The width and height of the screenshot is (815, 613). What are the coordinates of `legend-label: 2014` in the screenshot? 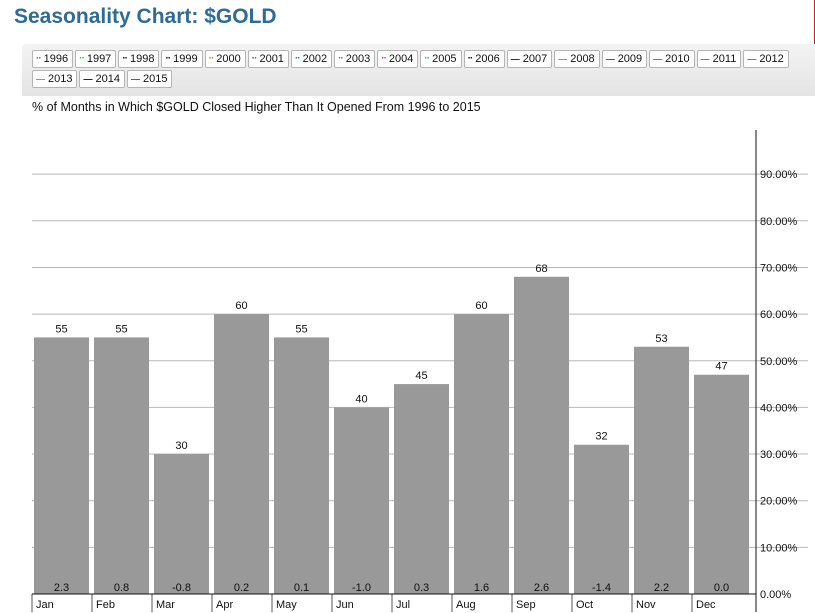 It's located at (107, 79).